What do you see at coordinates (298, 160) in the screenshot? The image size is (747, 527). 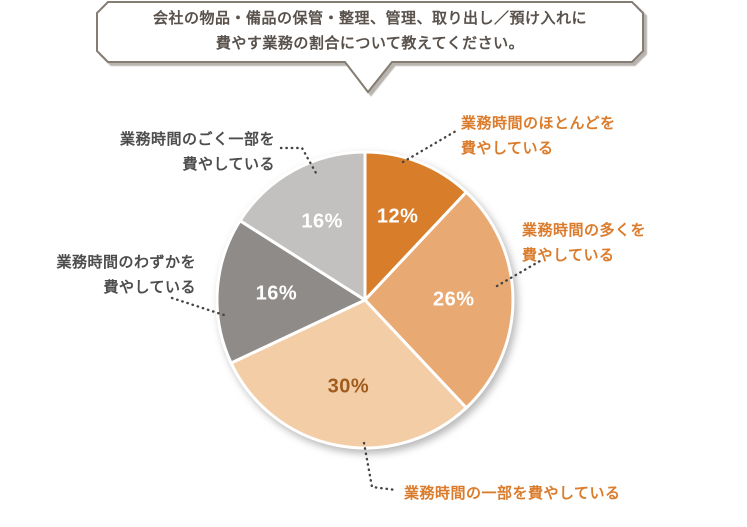 I see `leader-line-very-small` at bounding box center [298, 160].